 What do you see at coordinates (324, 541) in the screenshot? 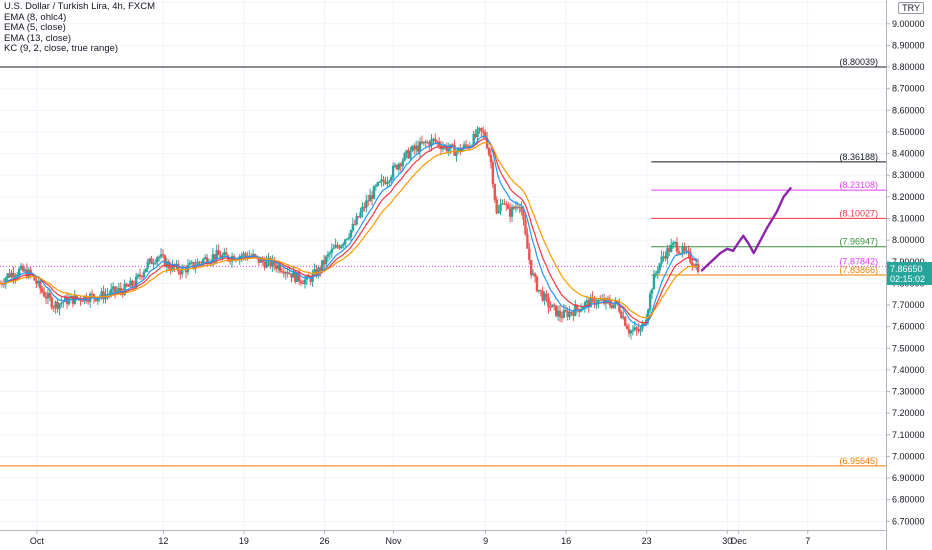
I see `time-tick-label: 26` at bounding box center [324, 541].